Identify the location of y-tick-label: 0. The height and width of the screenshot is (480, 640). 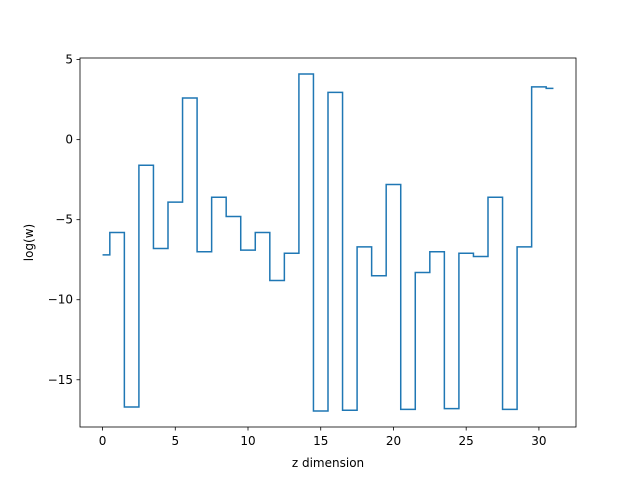
(69, 140).